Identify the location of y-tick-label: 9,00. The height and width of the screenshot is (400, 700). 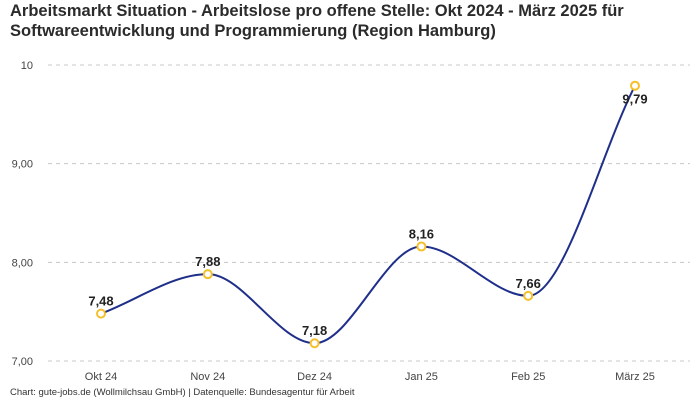
(22, 165).